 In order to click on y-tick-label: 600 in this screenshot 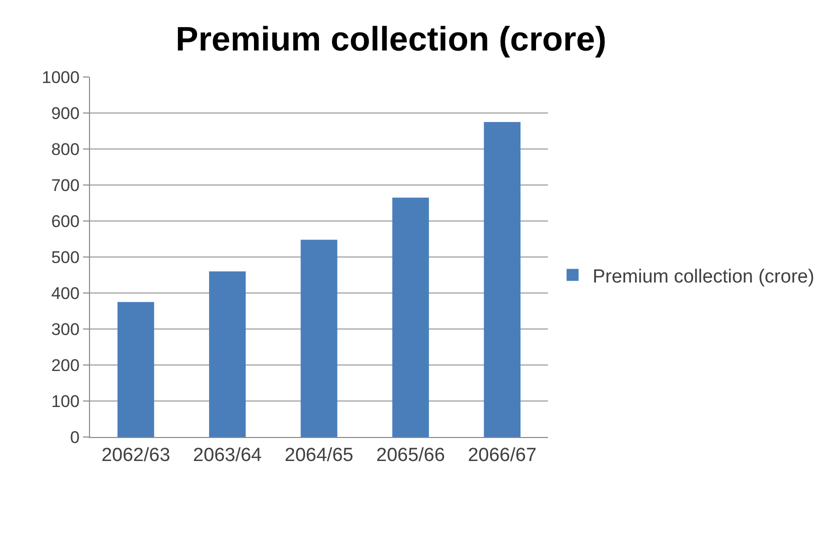, I will do `click(65, 221)`.